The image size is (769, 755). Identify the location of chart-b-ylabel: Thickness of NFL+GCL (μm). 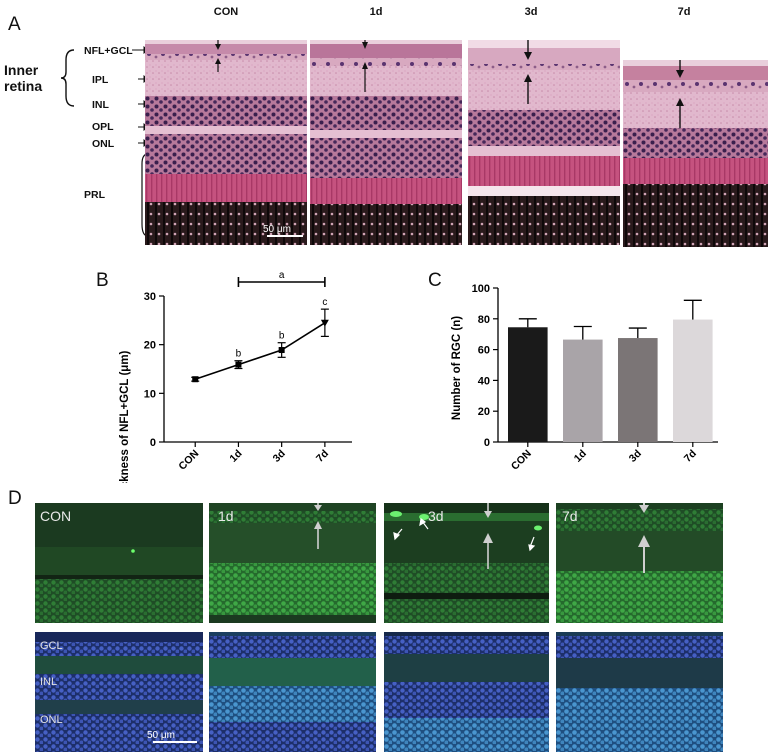
(125, 416).